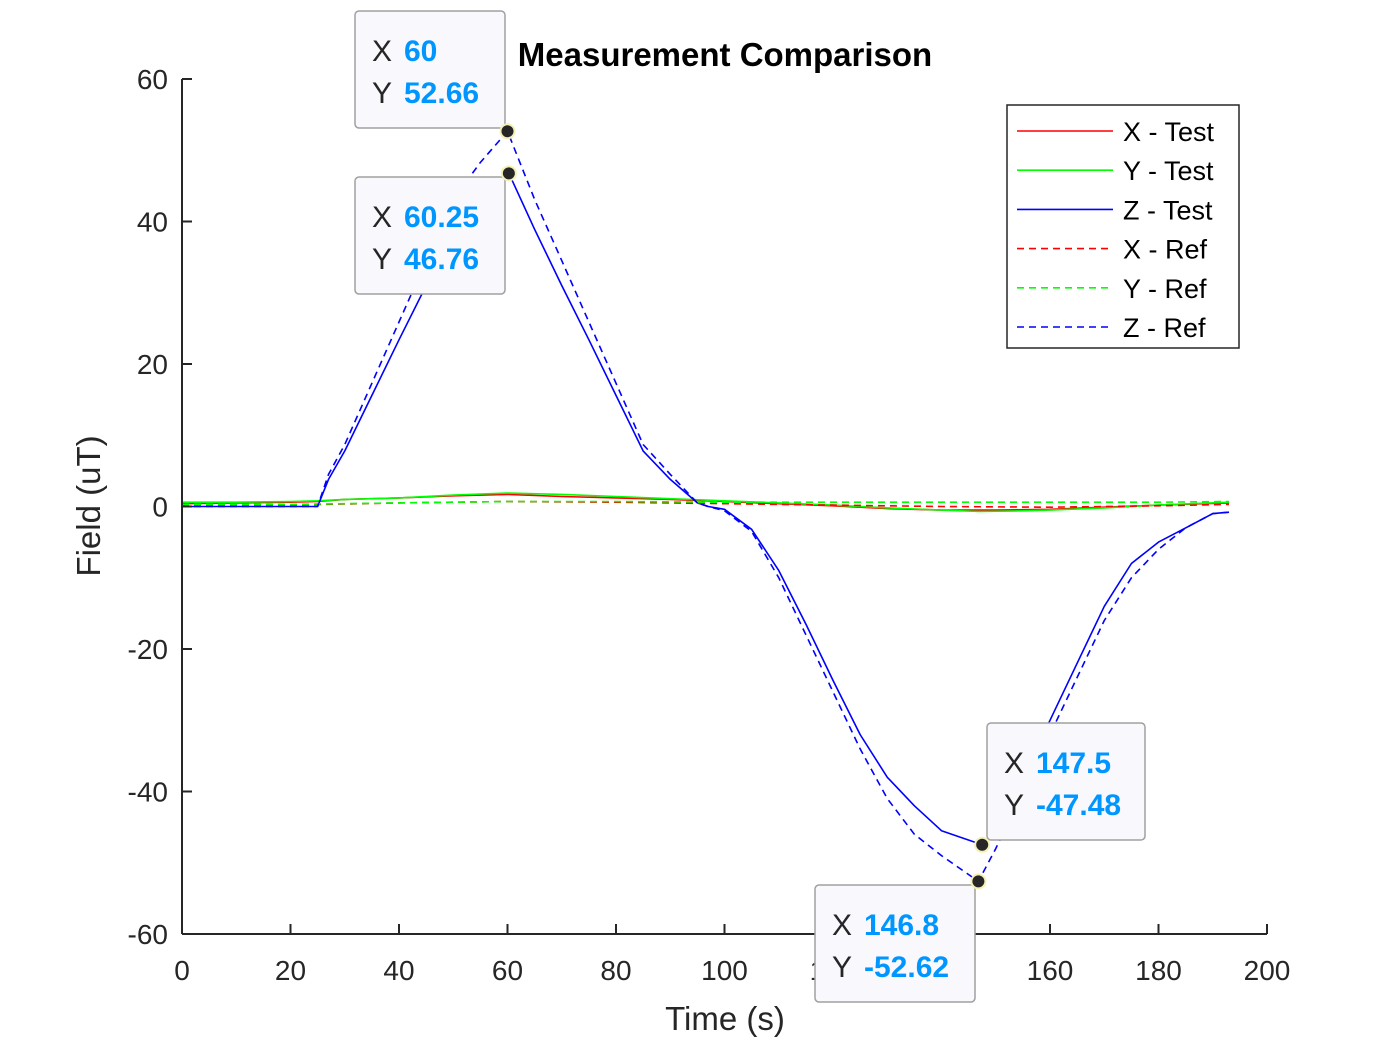  Describe the element at coordinates (1078, 805) in the screenshot. I see `datatip-y-value: -47.48` at that location.